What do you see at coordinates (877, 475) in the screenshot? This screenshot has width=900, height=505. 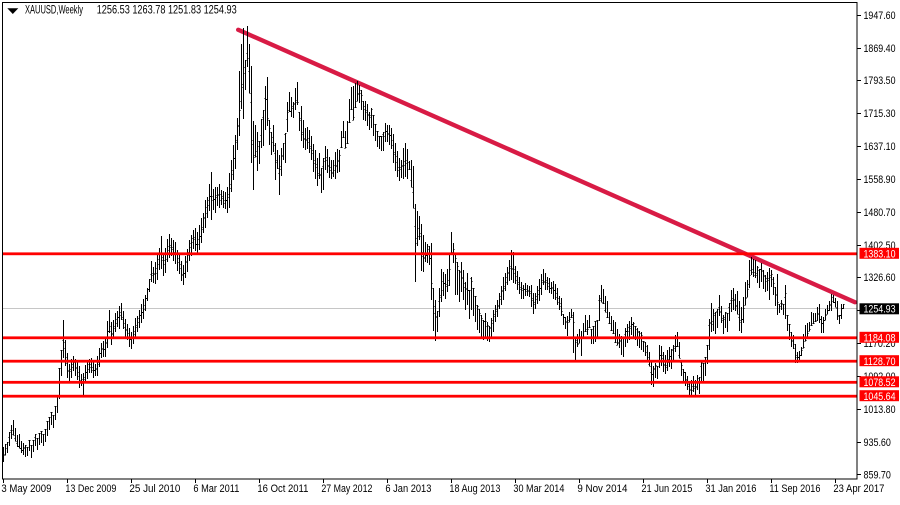 I see `svg-text: 859.70` at bounding box center [877, 475].